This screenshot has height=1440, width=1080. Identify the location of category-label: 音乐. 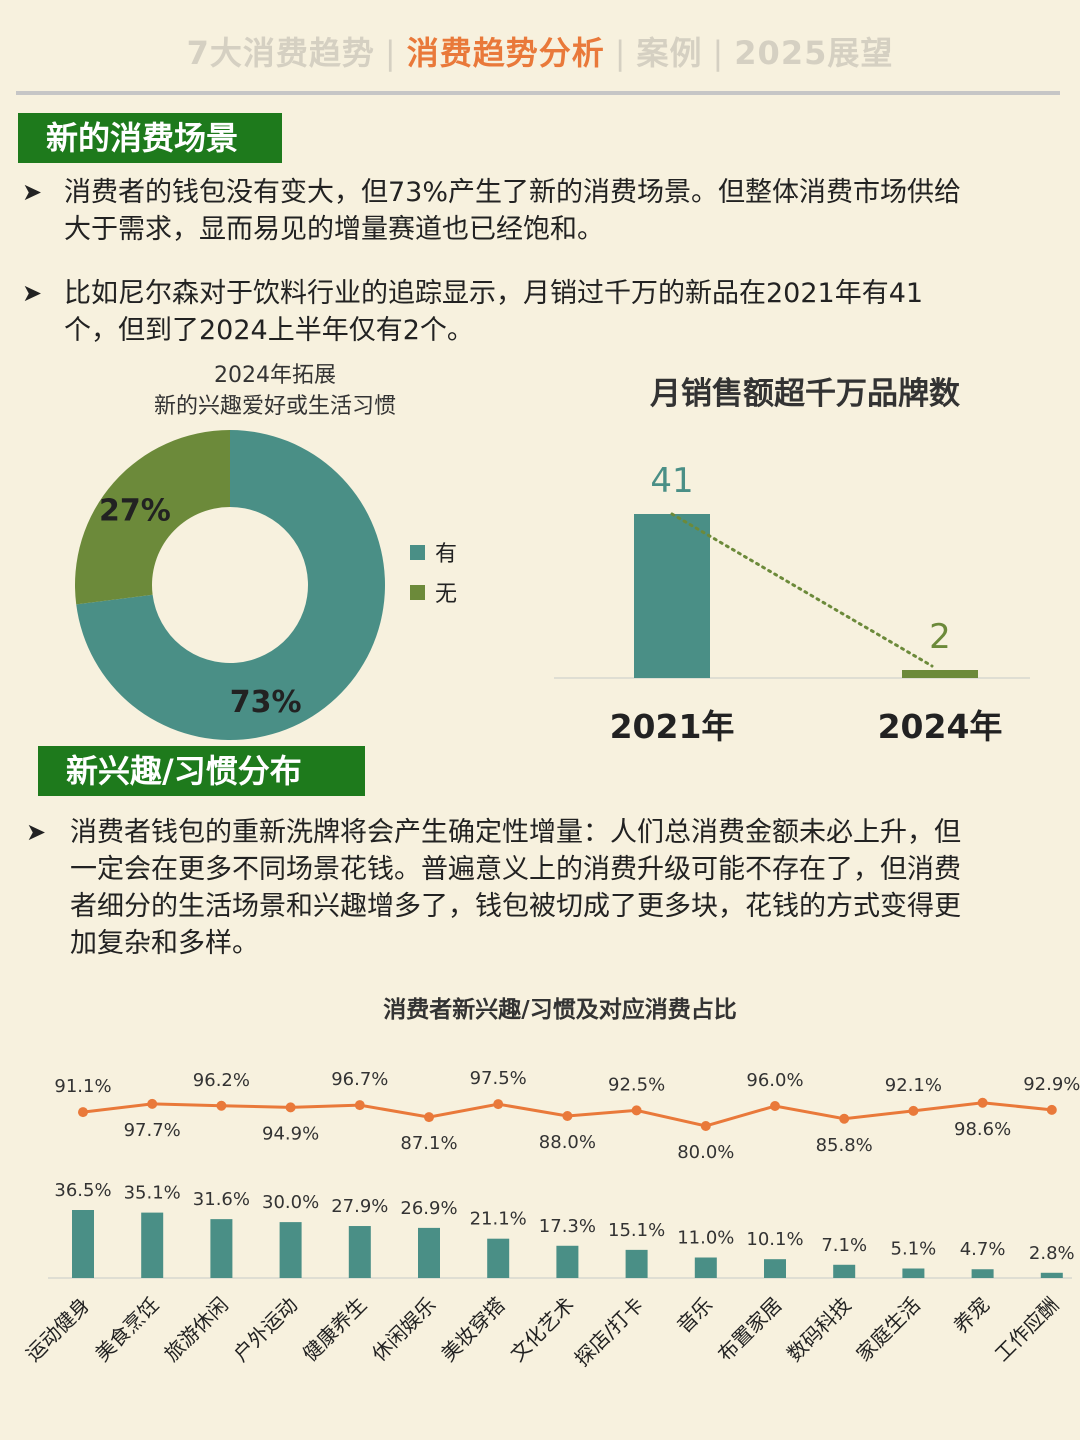
(694, 1315).